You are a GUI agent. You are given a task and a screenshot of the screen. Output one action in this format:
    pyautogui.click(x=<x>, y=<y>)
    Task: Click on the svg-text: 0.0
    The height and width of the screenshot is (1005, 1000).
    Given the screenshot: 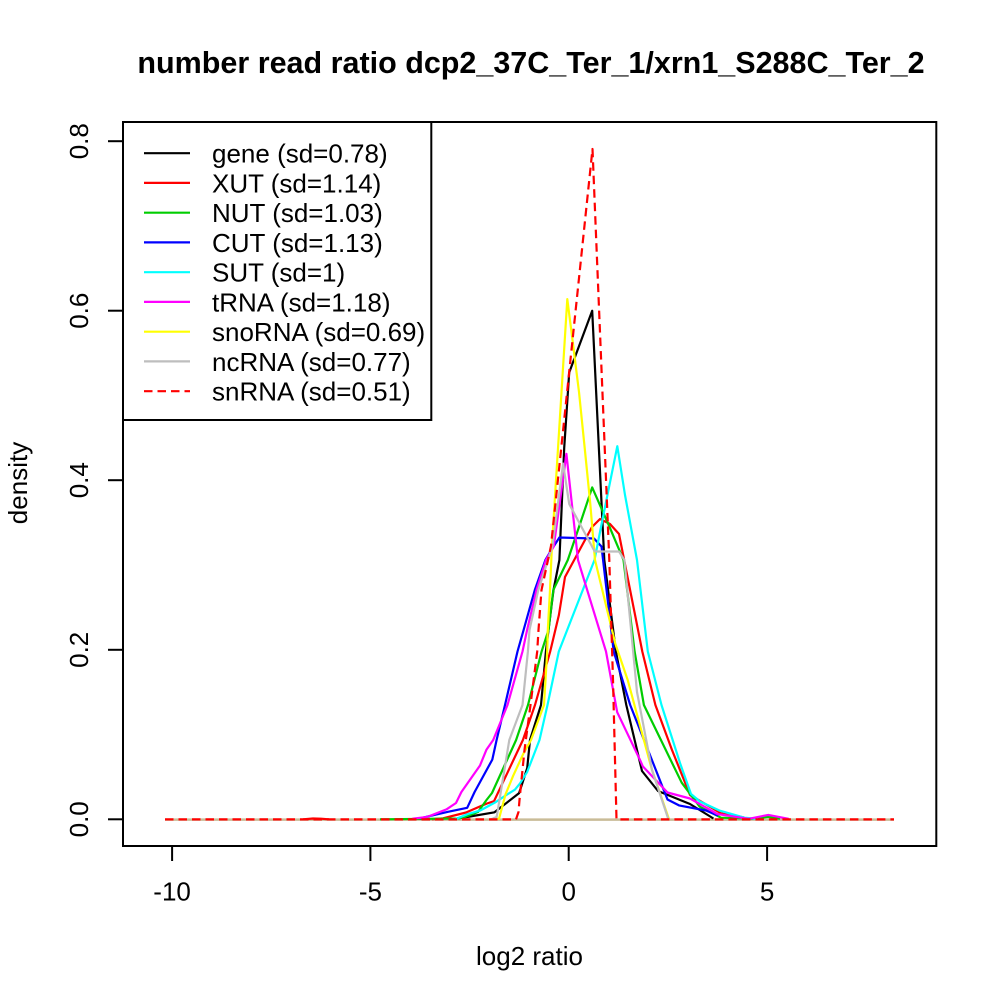 What is the action you would take?
    pyautogui.click(x=79, y=819)
    